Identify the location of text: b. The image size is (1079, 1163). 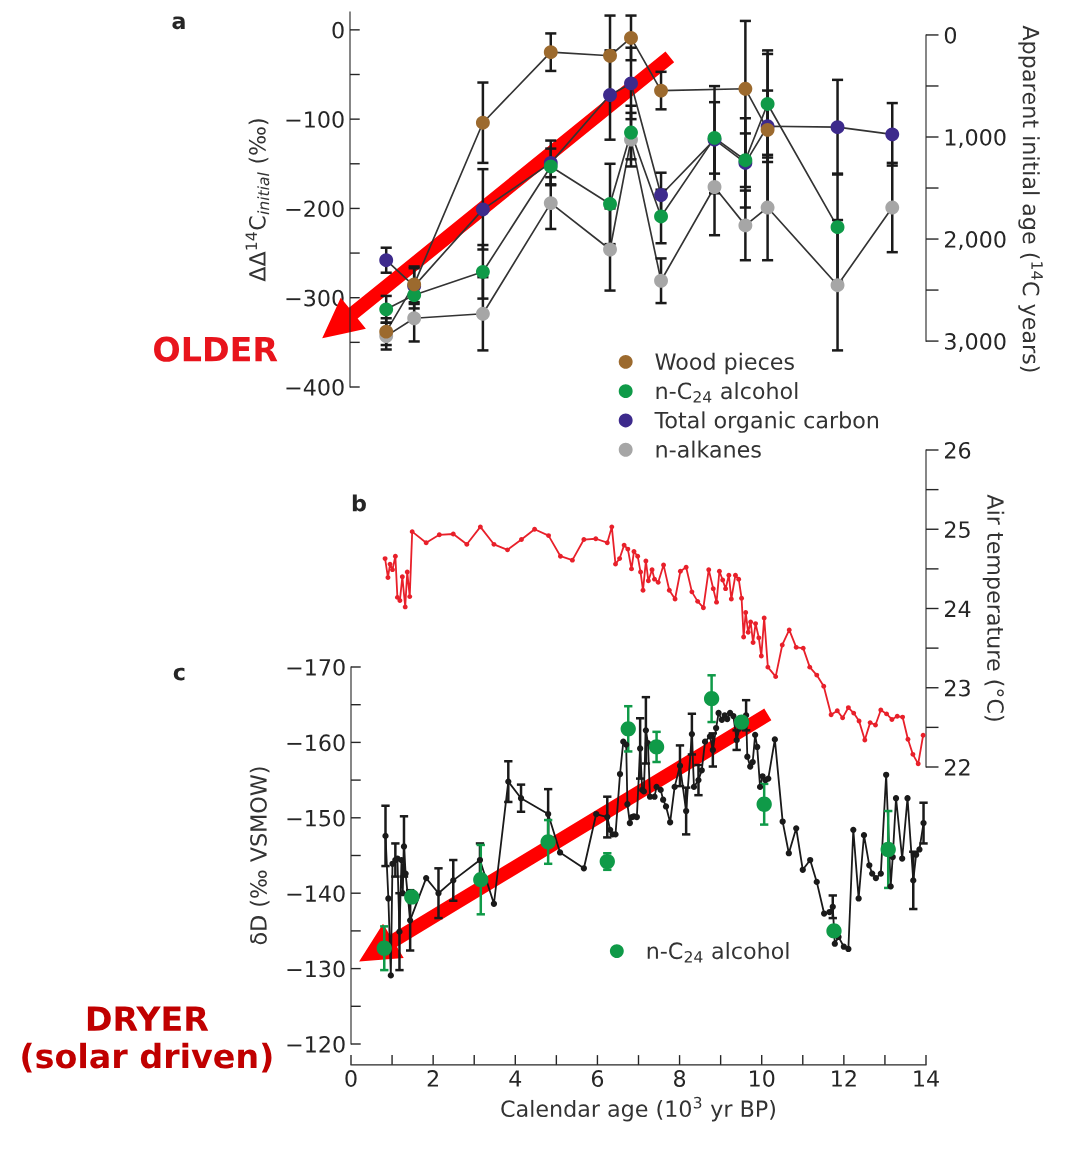
(359, 503).